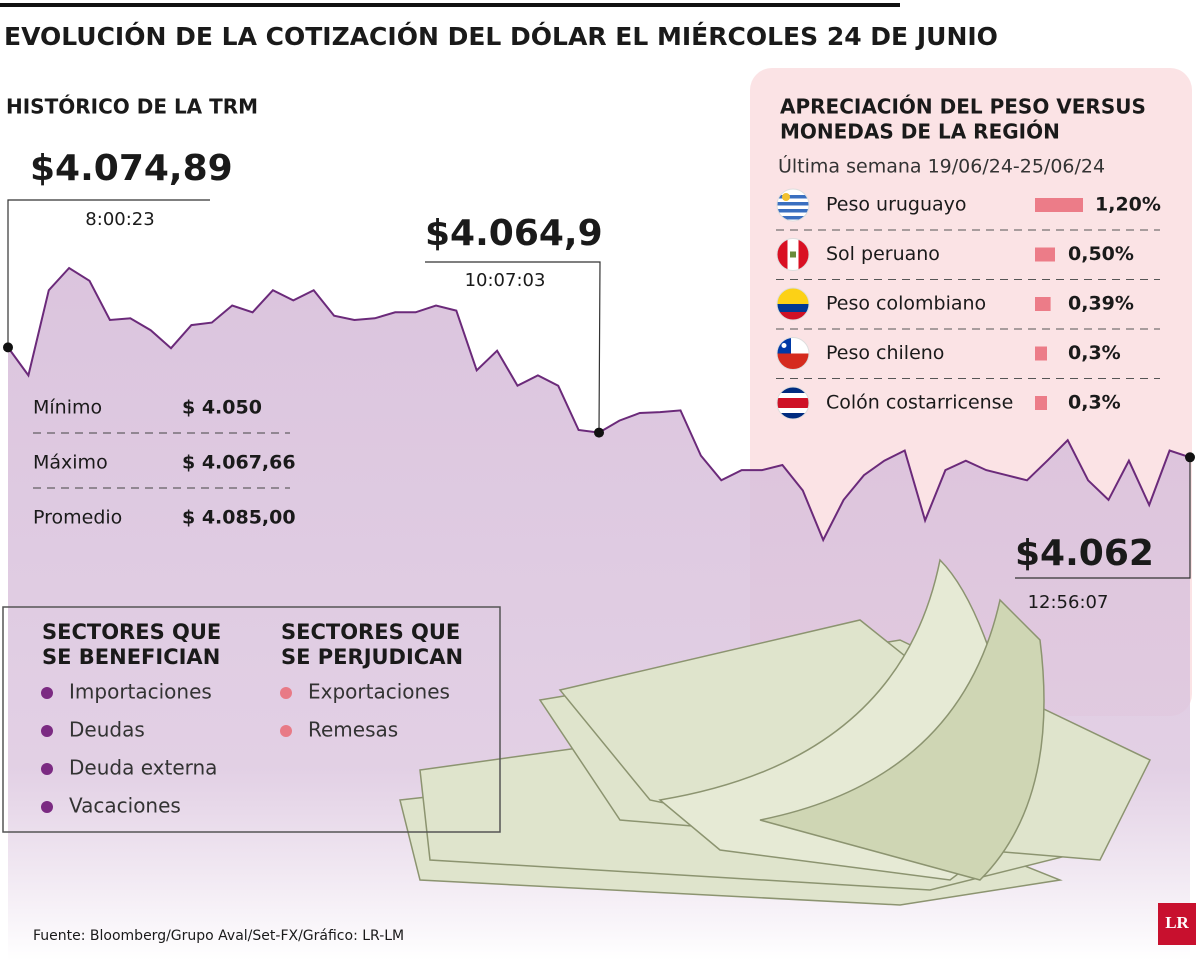 The image size is (1200, 961). What do you see at coordinates (379, 692) in the screenshot?
I see `sector-item: Exportaciones` at bounding box center [379, 692].